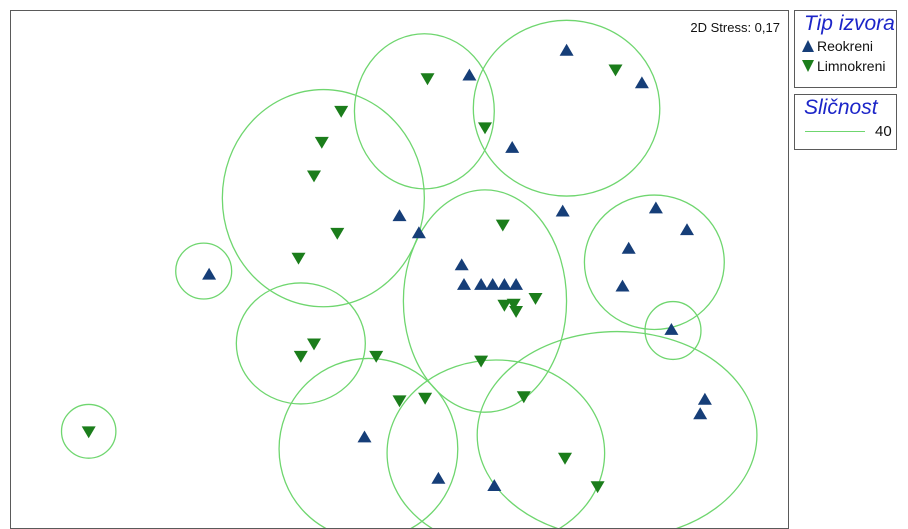 Image resolution: width=908 pixels, height=529 pixels. What do you see at coordinates (808, 66) in the screenshot?
I see `triangle-down-icon` at bounding box center [808, 66].